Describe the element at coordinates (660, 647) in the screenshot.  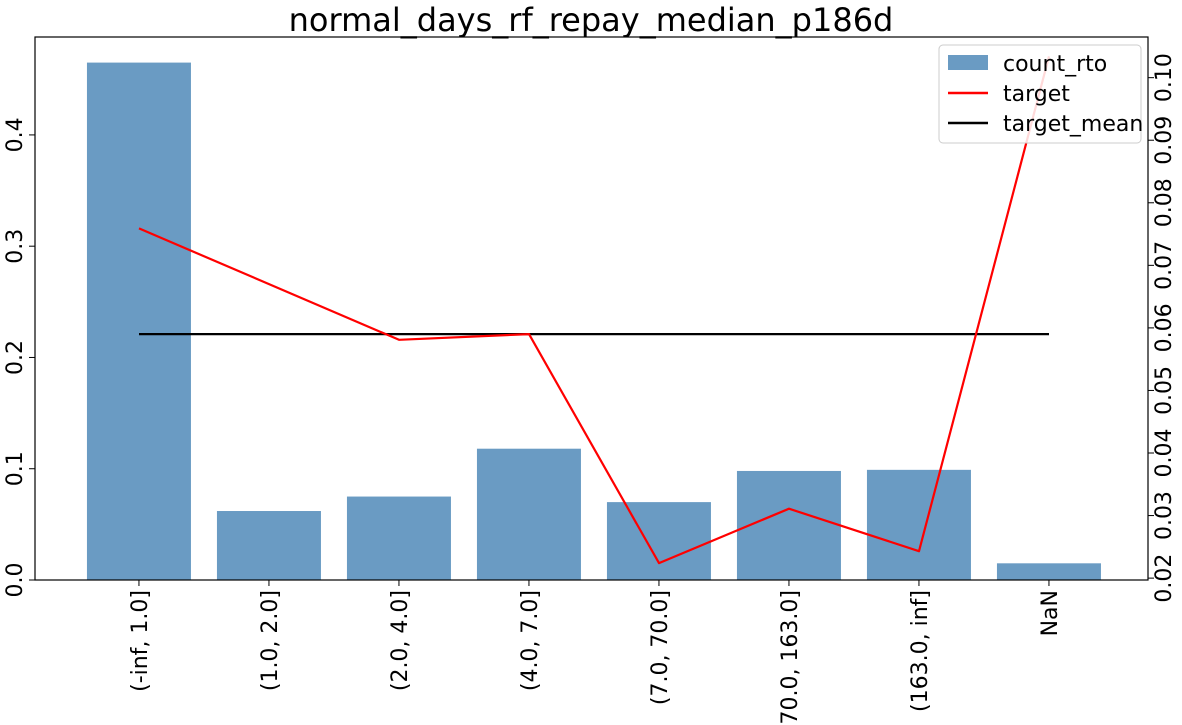
I see `x-tick-label: (7.0, 70.0]` at that location.